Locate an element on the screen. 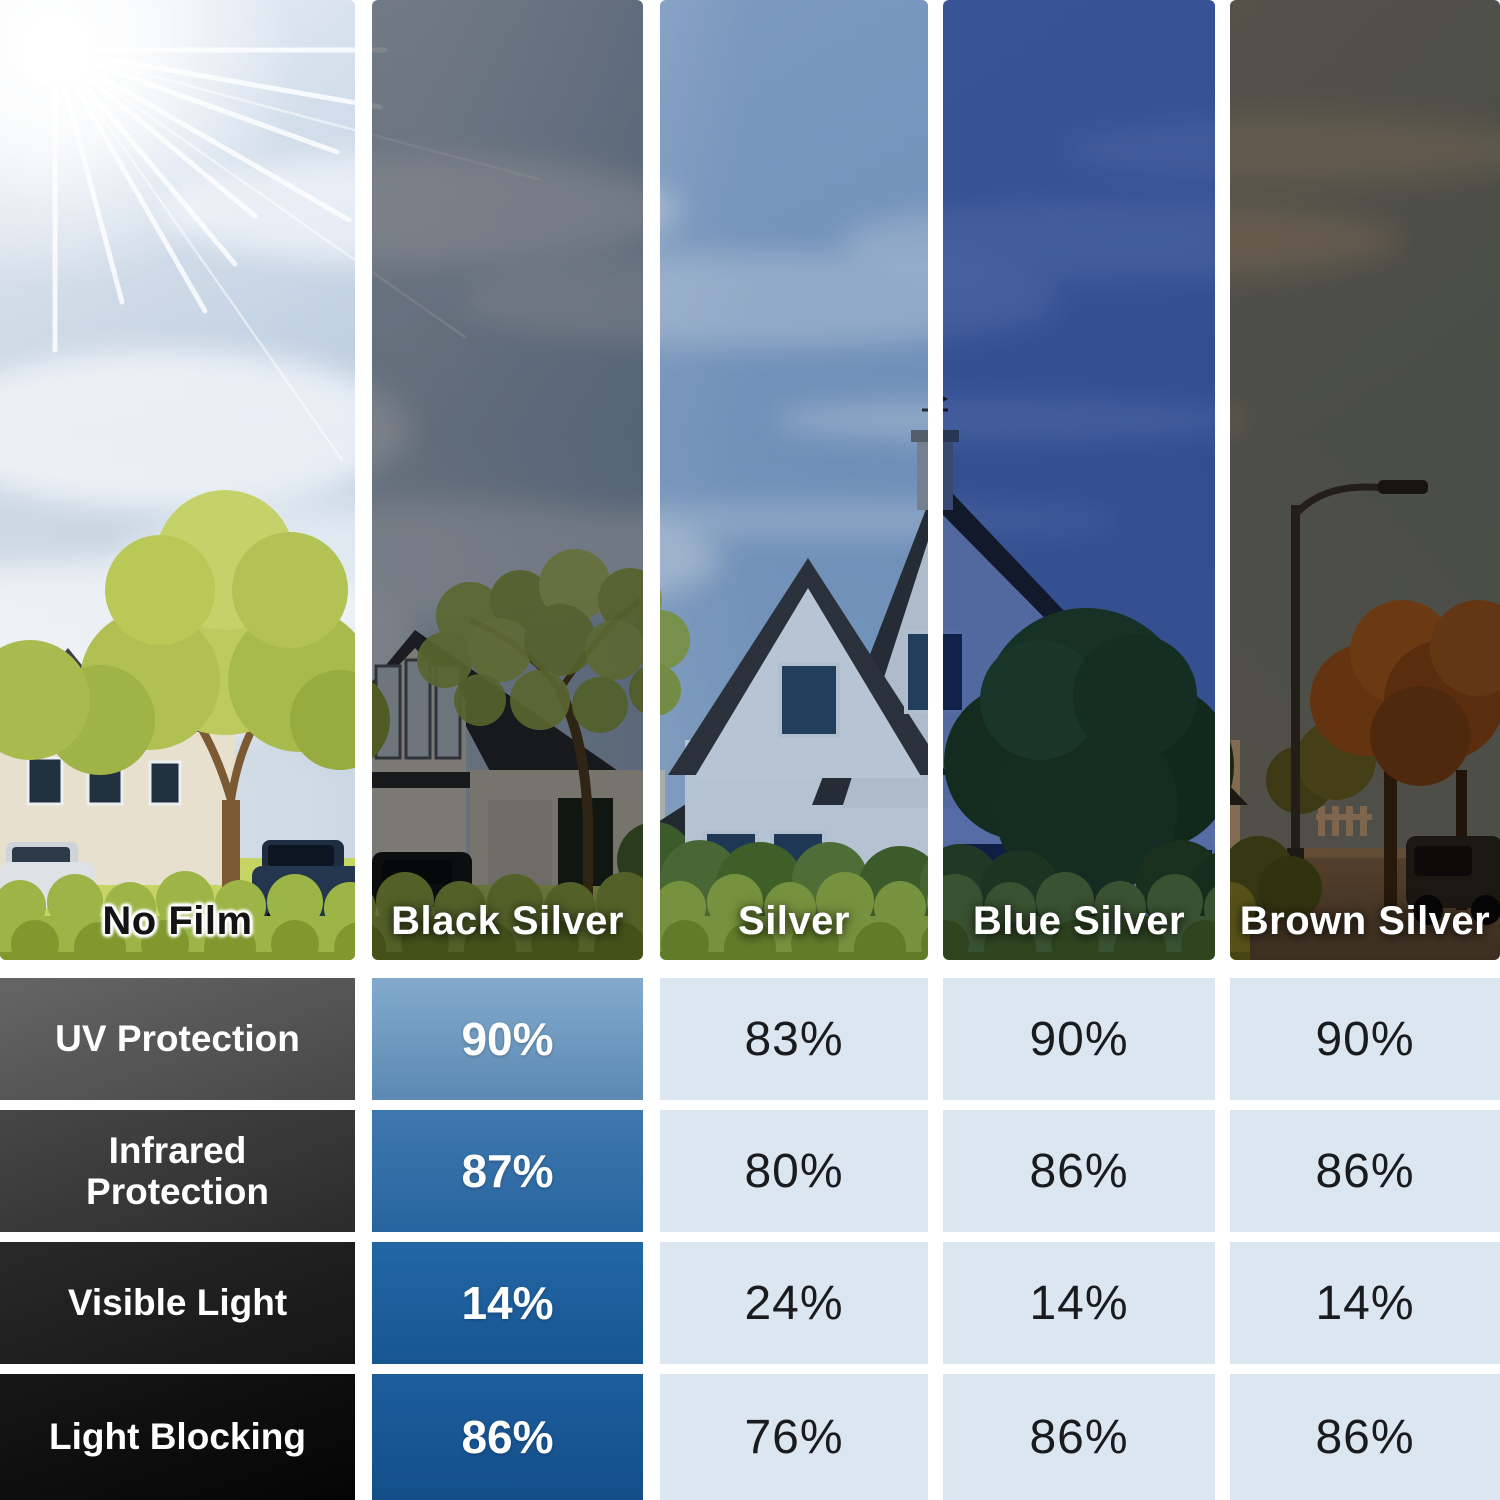  photo-panel-silver: Silver is located at coordinates (794, 480).